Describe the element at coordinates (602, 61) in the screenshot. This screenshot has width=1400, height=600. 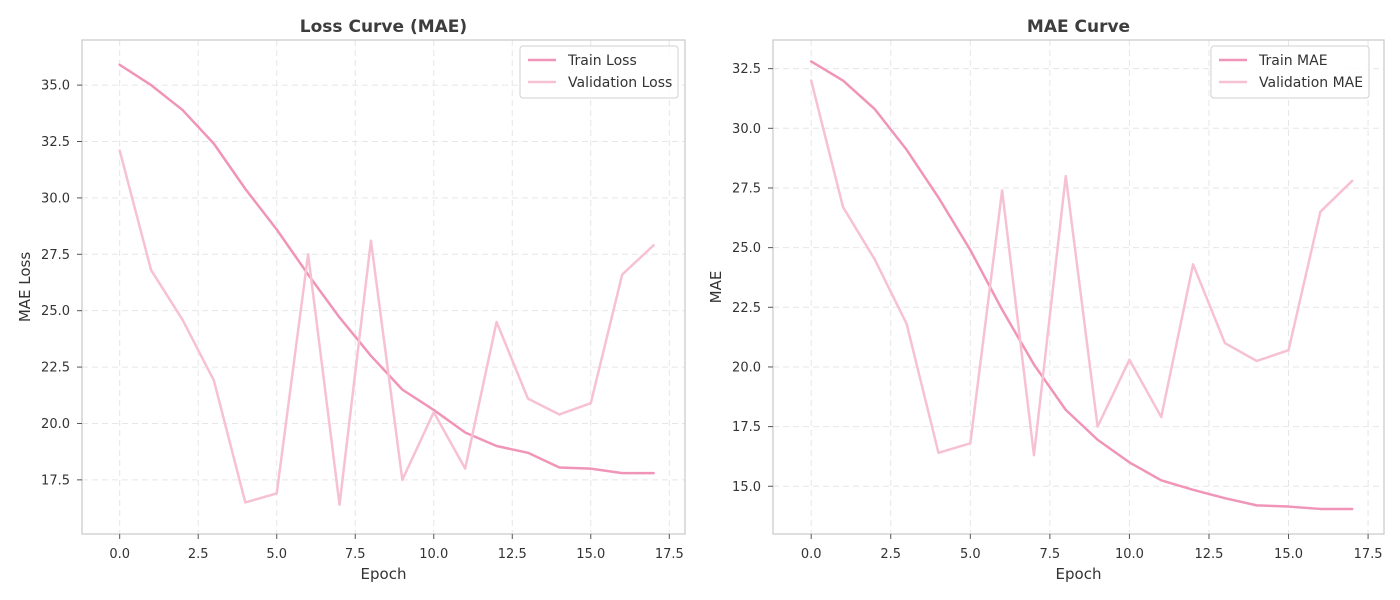
I see `legend-entry-label: Train Loss` at that location.